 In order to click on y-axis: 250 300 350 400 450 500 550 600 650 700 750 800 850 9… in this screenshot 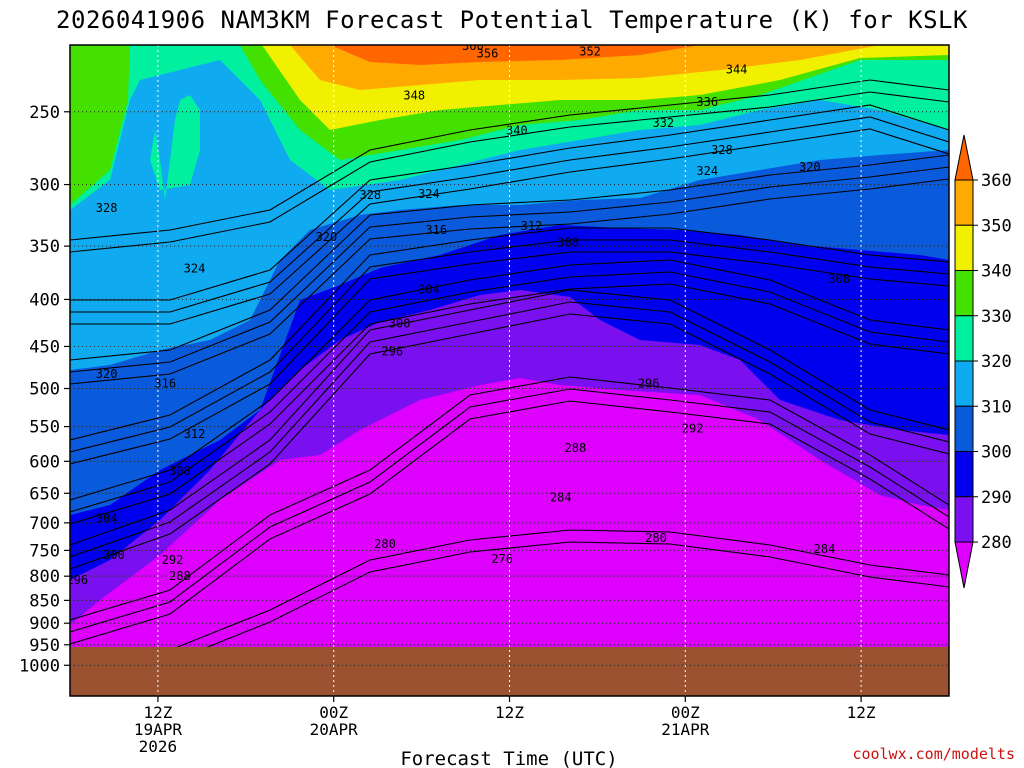, I will do `click(44, 389)`.